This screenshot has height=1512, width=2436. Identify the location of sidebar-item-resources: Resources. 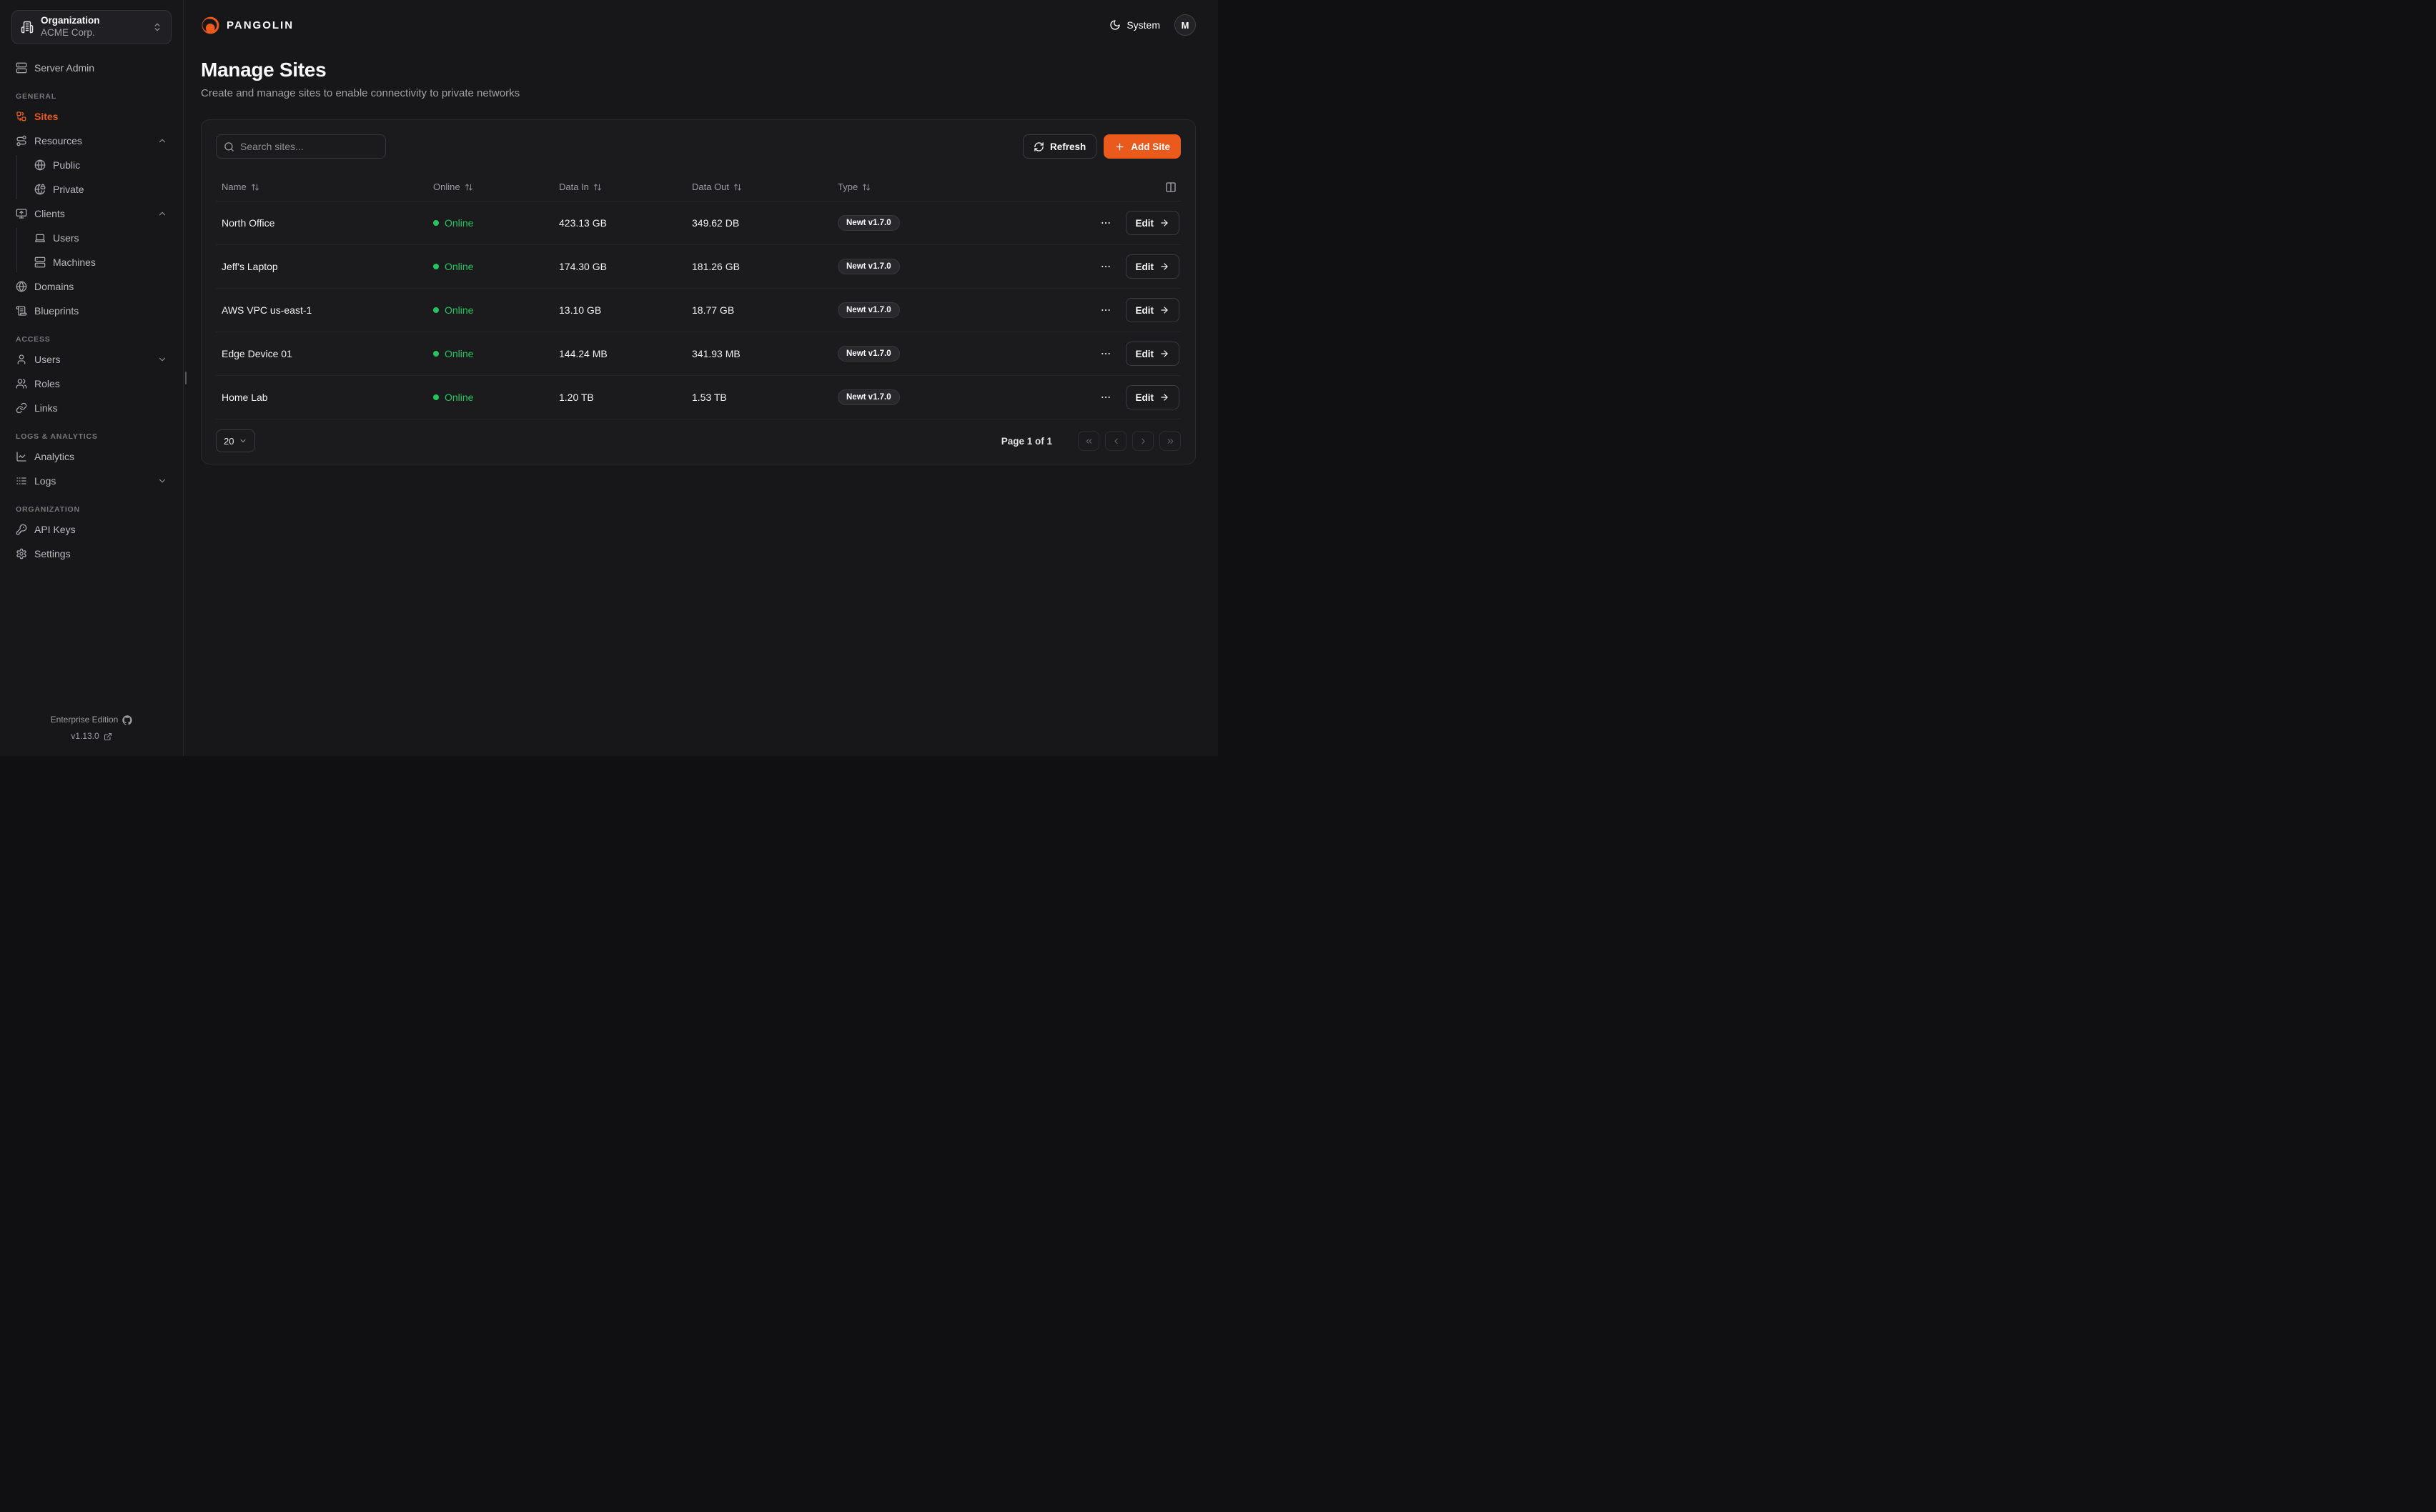
(92, 141).